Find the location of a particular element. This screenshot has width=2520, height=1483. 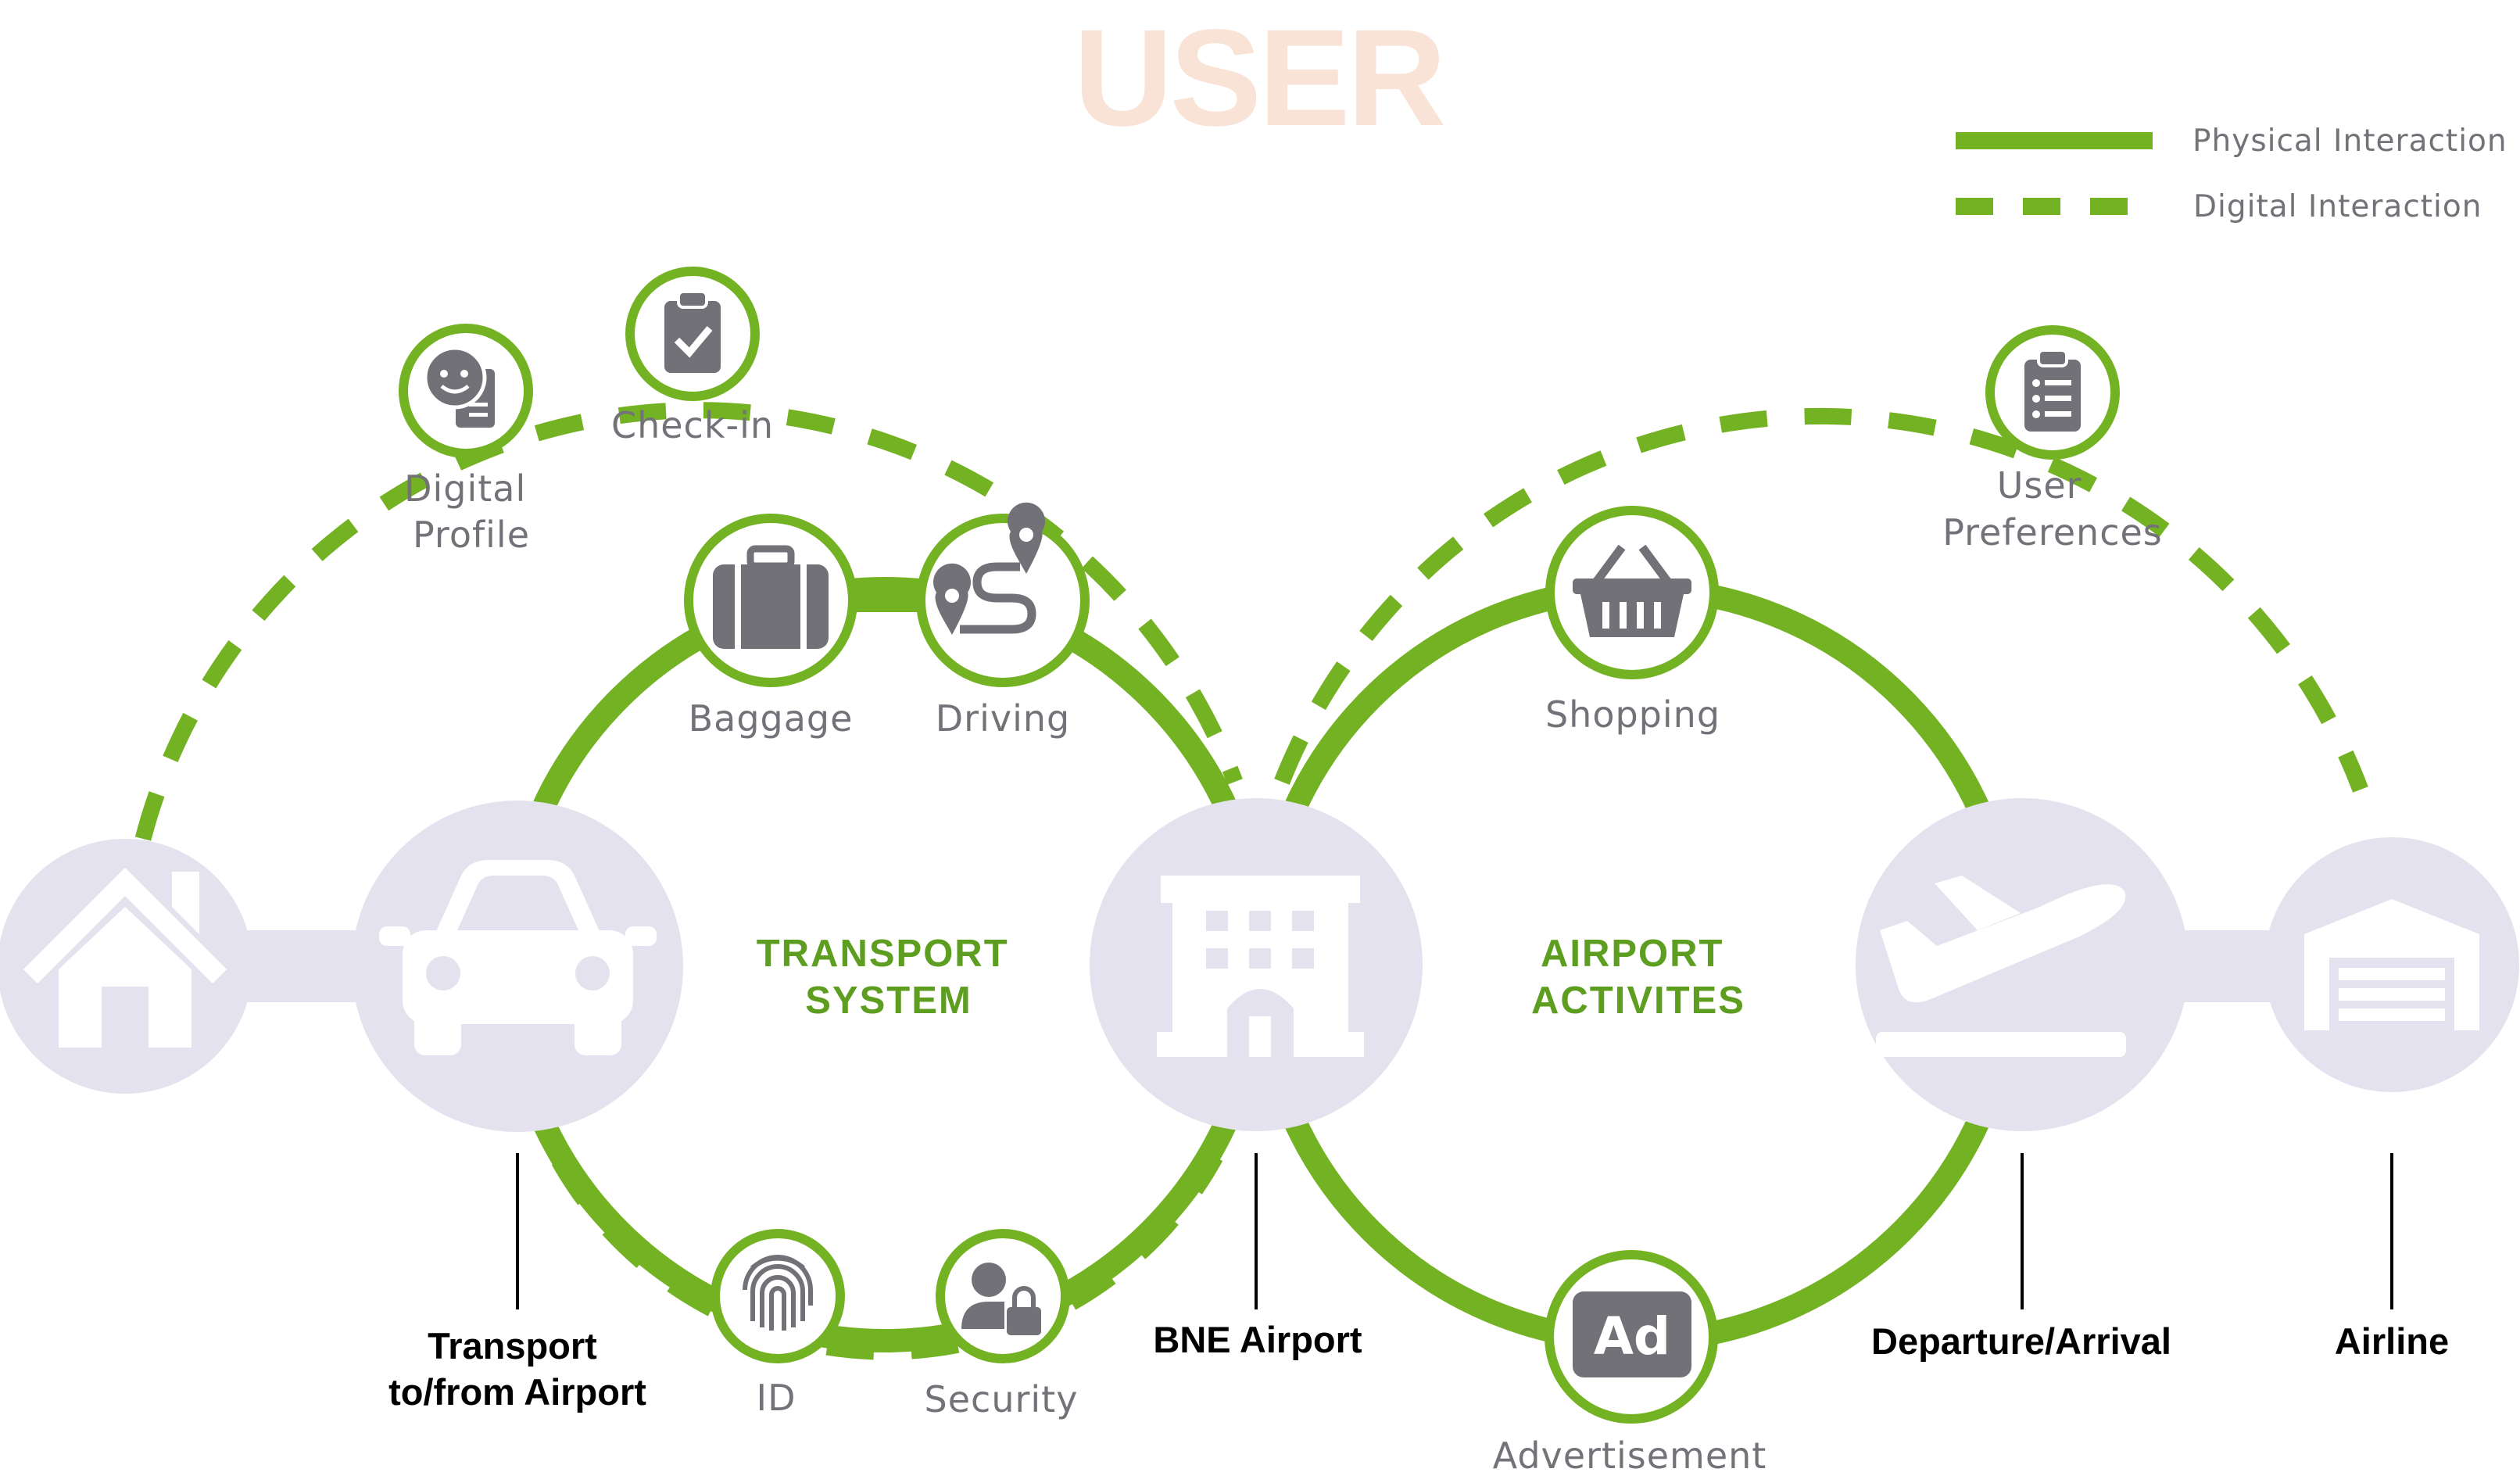

digital-arc-right is located at coordinates (1821, 600).